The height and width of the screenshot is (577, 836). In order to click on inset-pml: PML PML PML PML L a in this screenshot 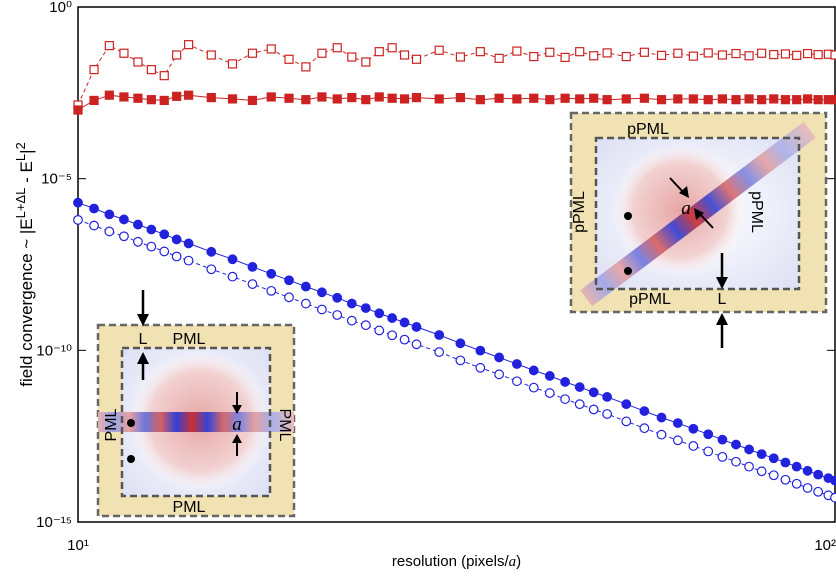, I will do `click(196, 404)`.